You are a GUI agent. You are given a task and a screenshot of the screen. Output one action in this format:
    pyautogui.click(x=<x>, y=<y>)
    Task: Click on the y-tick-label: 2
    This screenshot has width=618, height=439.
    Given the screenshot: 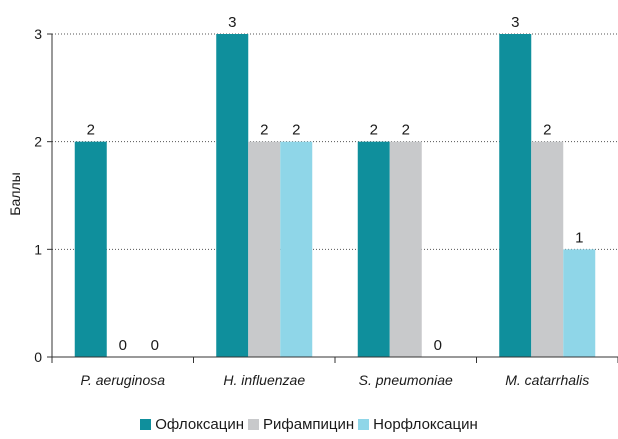 What is the action you would take?
    pyautogui.click(x=38, y=142)
    